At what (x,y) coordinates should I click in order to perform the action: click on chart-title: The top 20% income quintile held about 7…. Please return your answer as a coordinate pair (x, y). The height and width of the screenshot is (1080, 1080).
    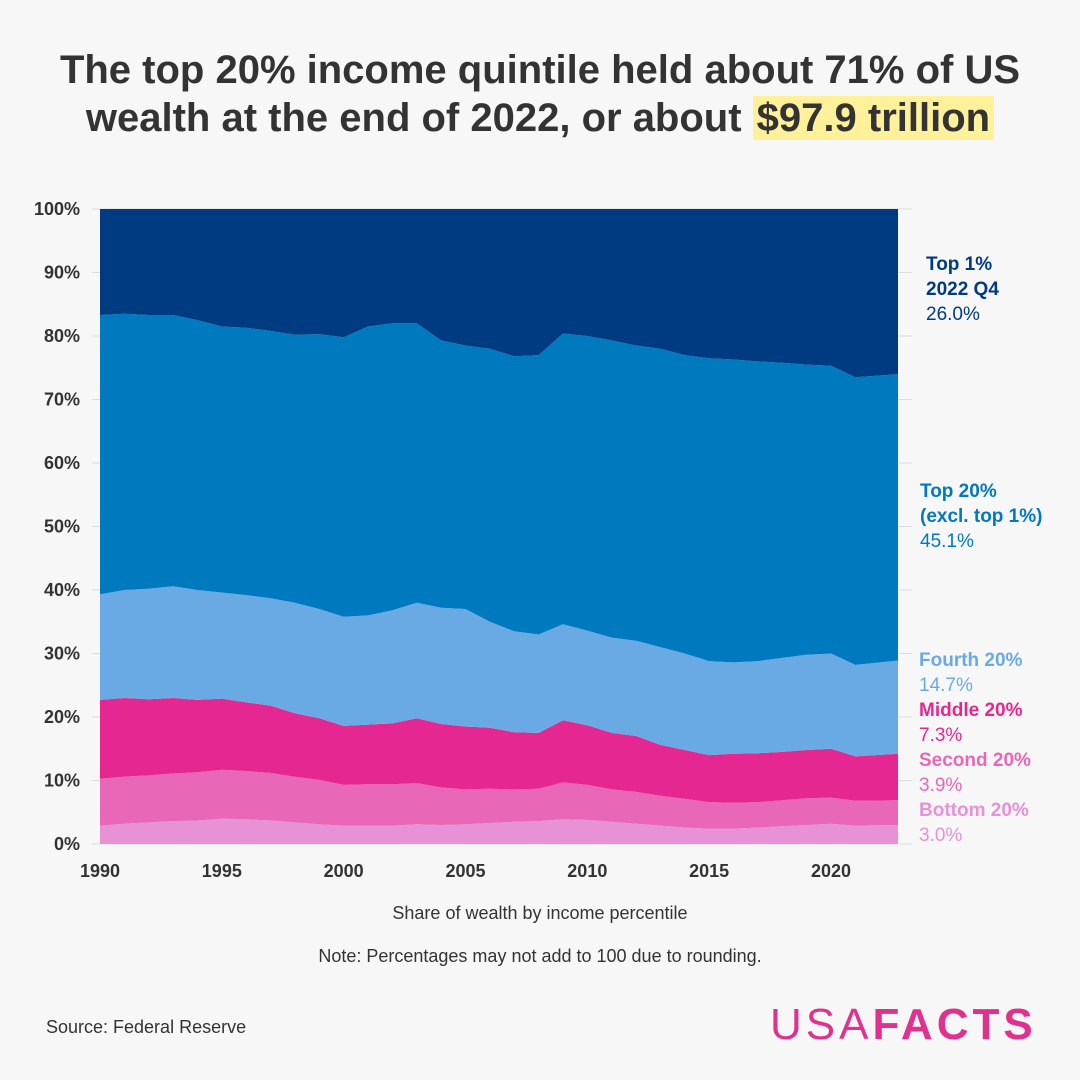
    Looking at the image, I should click on (540, 94).